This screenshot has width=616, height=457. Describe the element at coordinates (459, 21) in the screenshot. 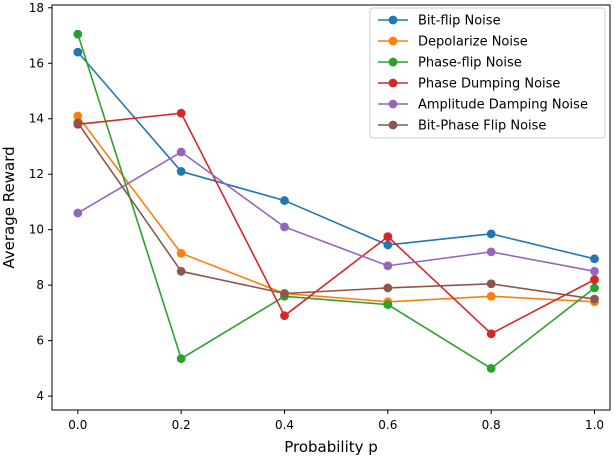

I see `legend-label: Bit-flip Noise` at that location.